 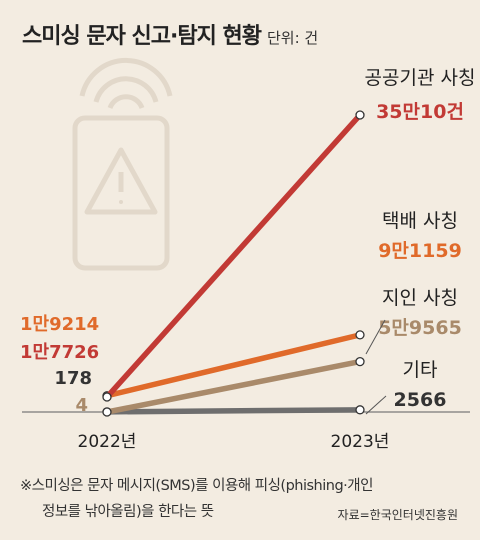 I want to click on footnote-line-2: 정보를 낚아올림)을 한다는 뜻, so click(x=128, y=512).